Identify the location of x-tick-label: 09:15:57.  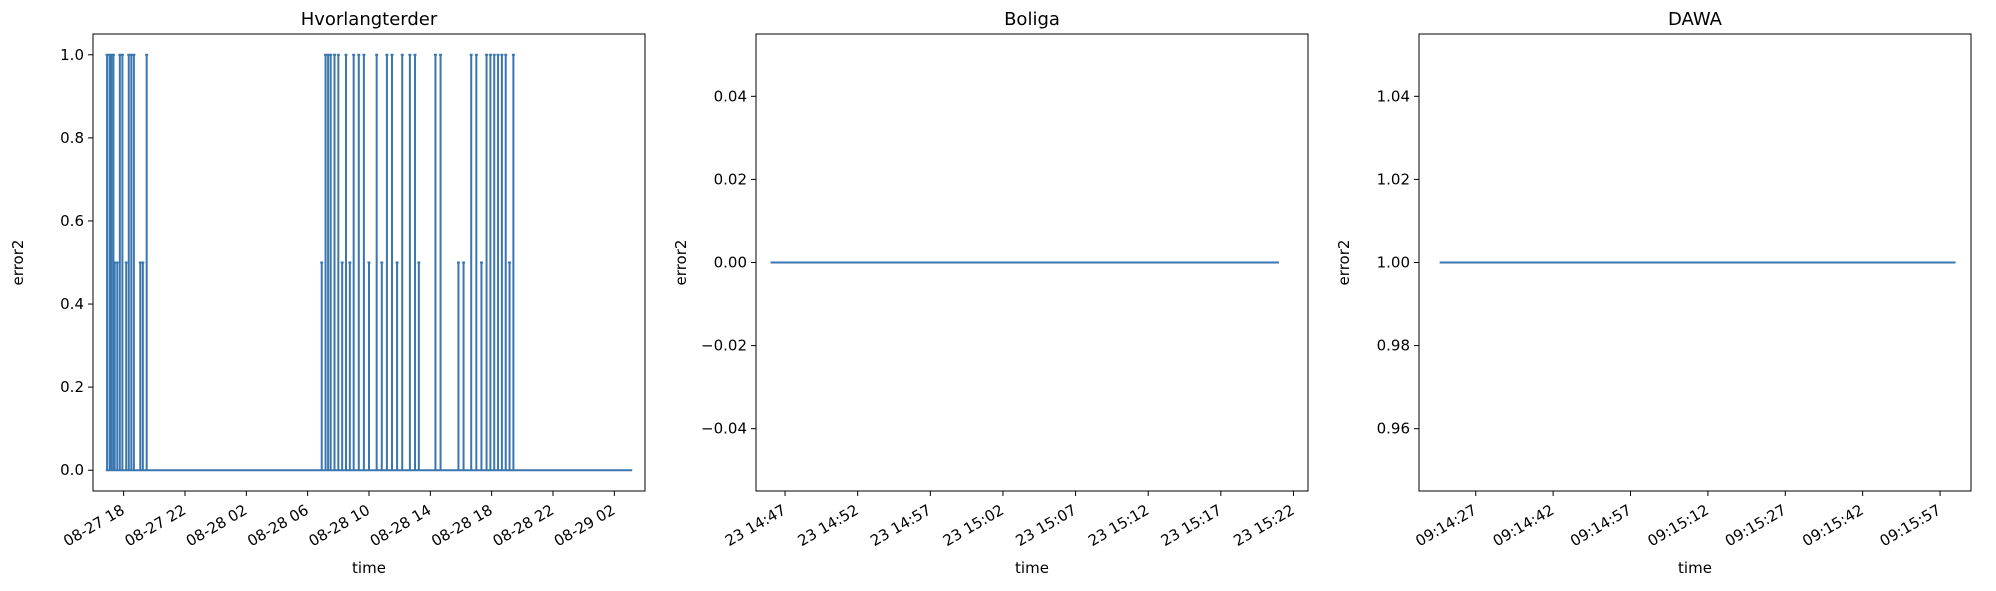
(1910, 525).